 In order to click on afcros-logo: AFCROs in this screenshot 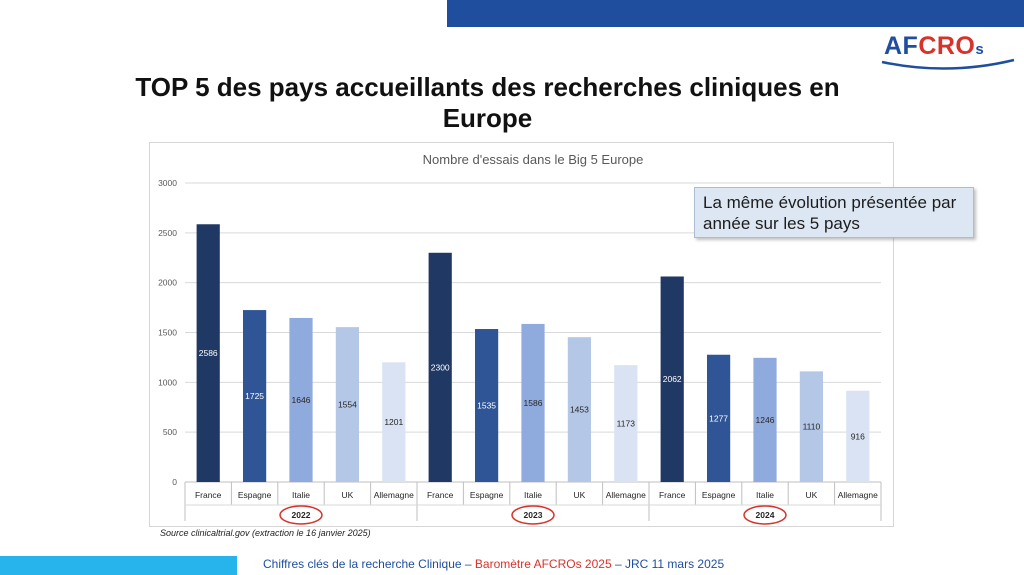, I will do `click(948, 51)`.